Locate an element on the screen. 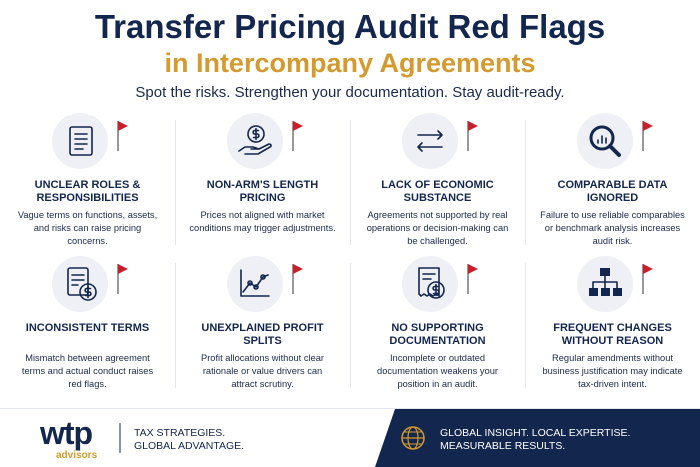 The image size is (700, 467). footer-right: MEASURABLE RESULTS. is located at coordinates (503, 446).